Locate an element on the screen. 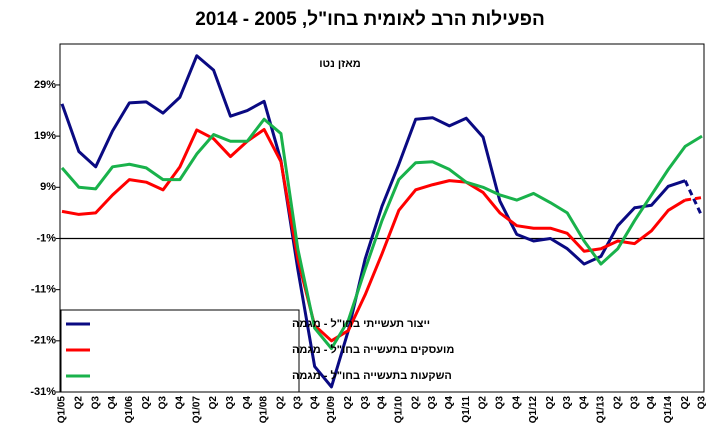 Image resolution: width=706 pixels, height=441 pixels. x-tick-label: Q1/09 is located at coordinates (331, 410).